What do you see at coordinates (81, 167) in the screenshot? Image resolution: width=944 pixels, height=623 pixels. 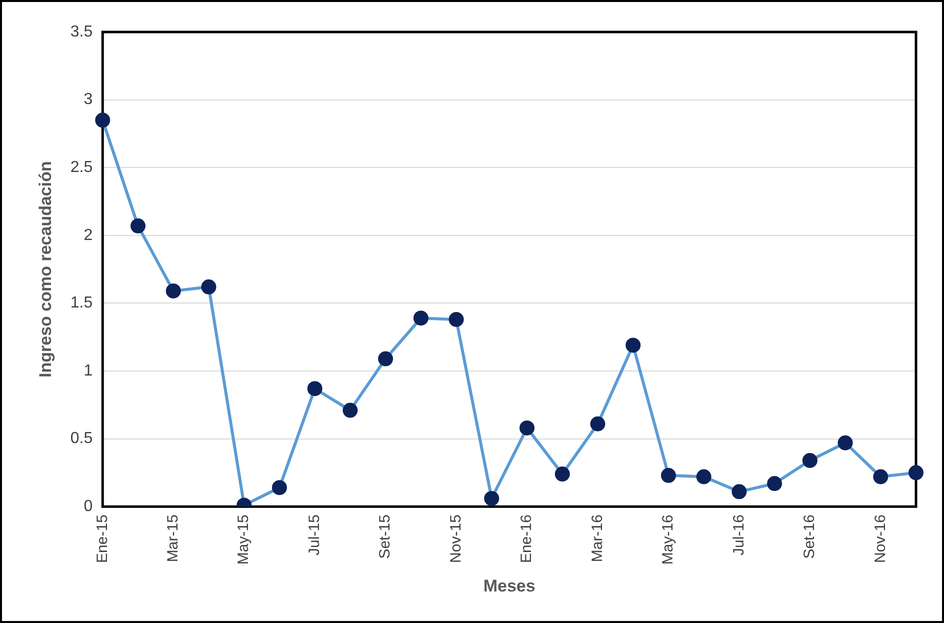 I see `y-tick-label: 2.5` at bounding box center [81, 167].